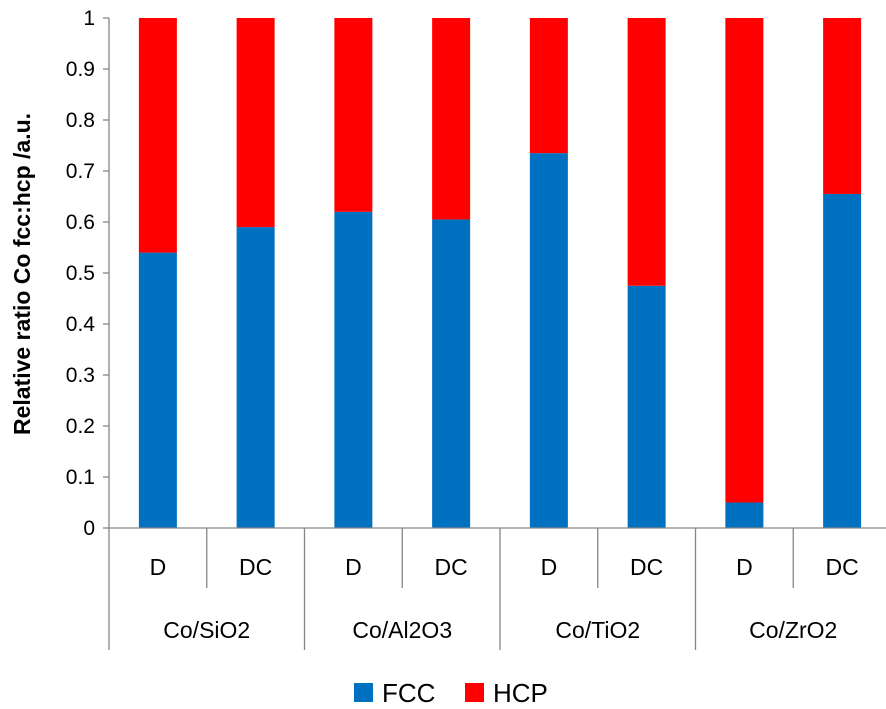 Image resolution: width=886 pixels, height=709 pixels. I want to click on y-tick-label: 0.7, so click(80, 171).